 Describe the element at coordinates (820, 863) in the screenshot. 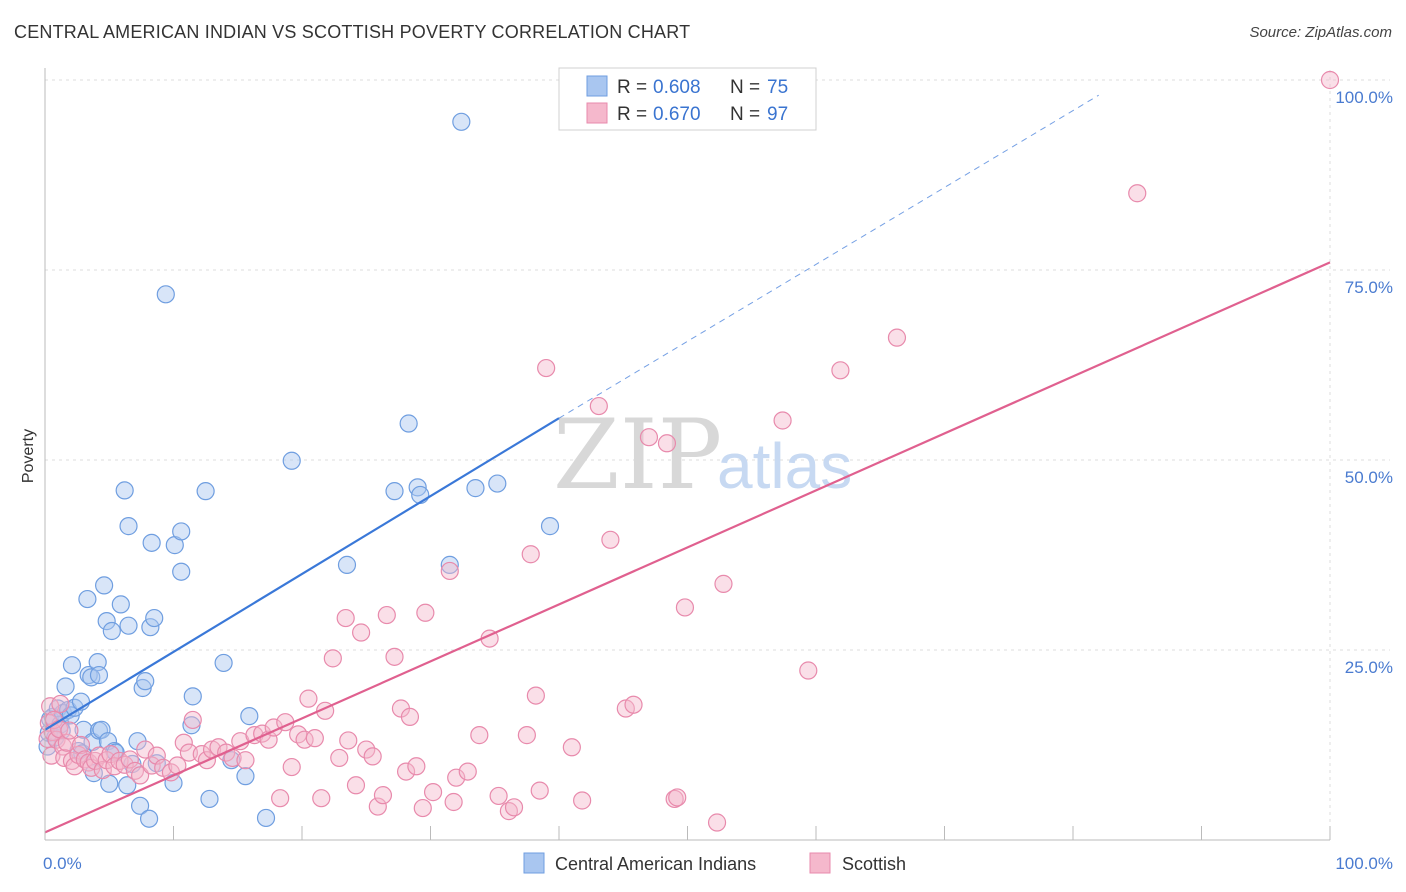

I see `bottom-legend-swatch-pink` at that location.